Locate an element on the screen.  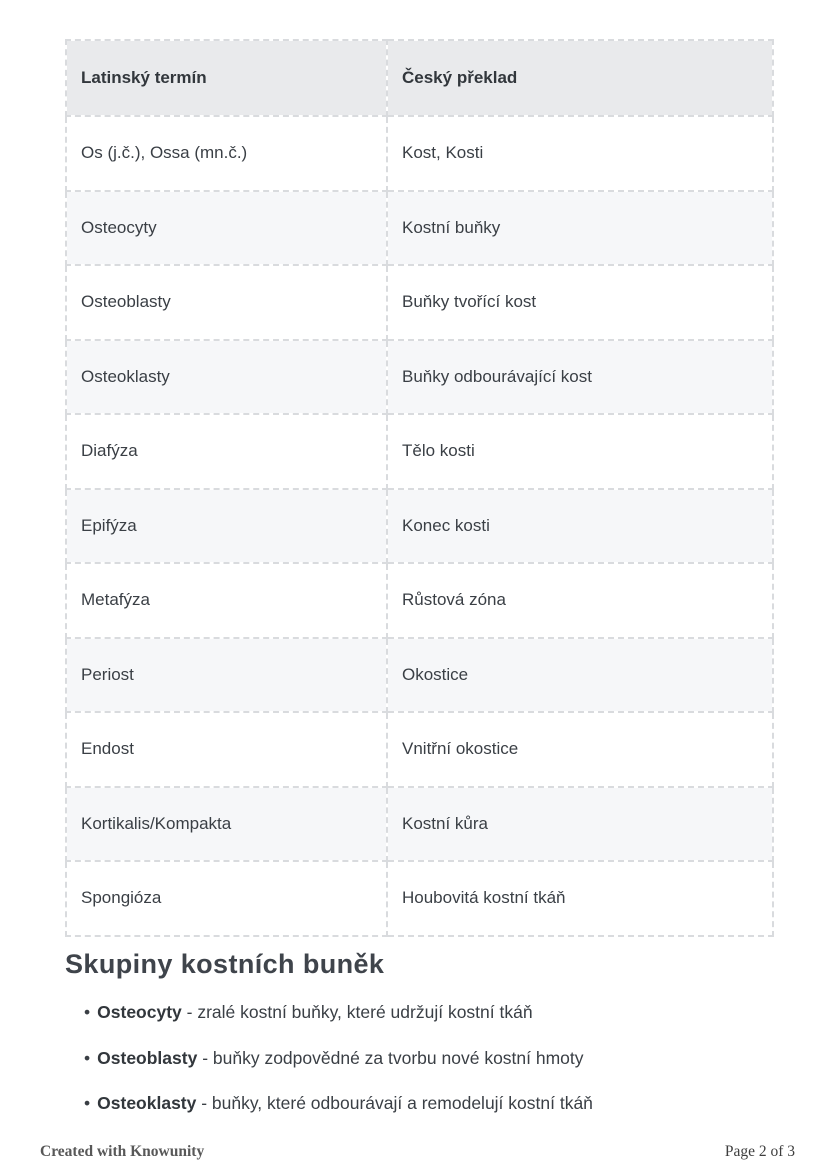
table-row: Spongióza Houbovitá kostní tkáň is located at coordinates (419, 898).